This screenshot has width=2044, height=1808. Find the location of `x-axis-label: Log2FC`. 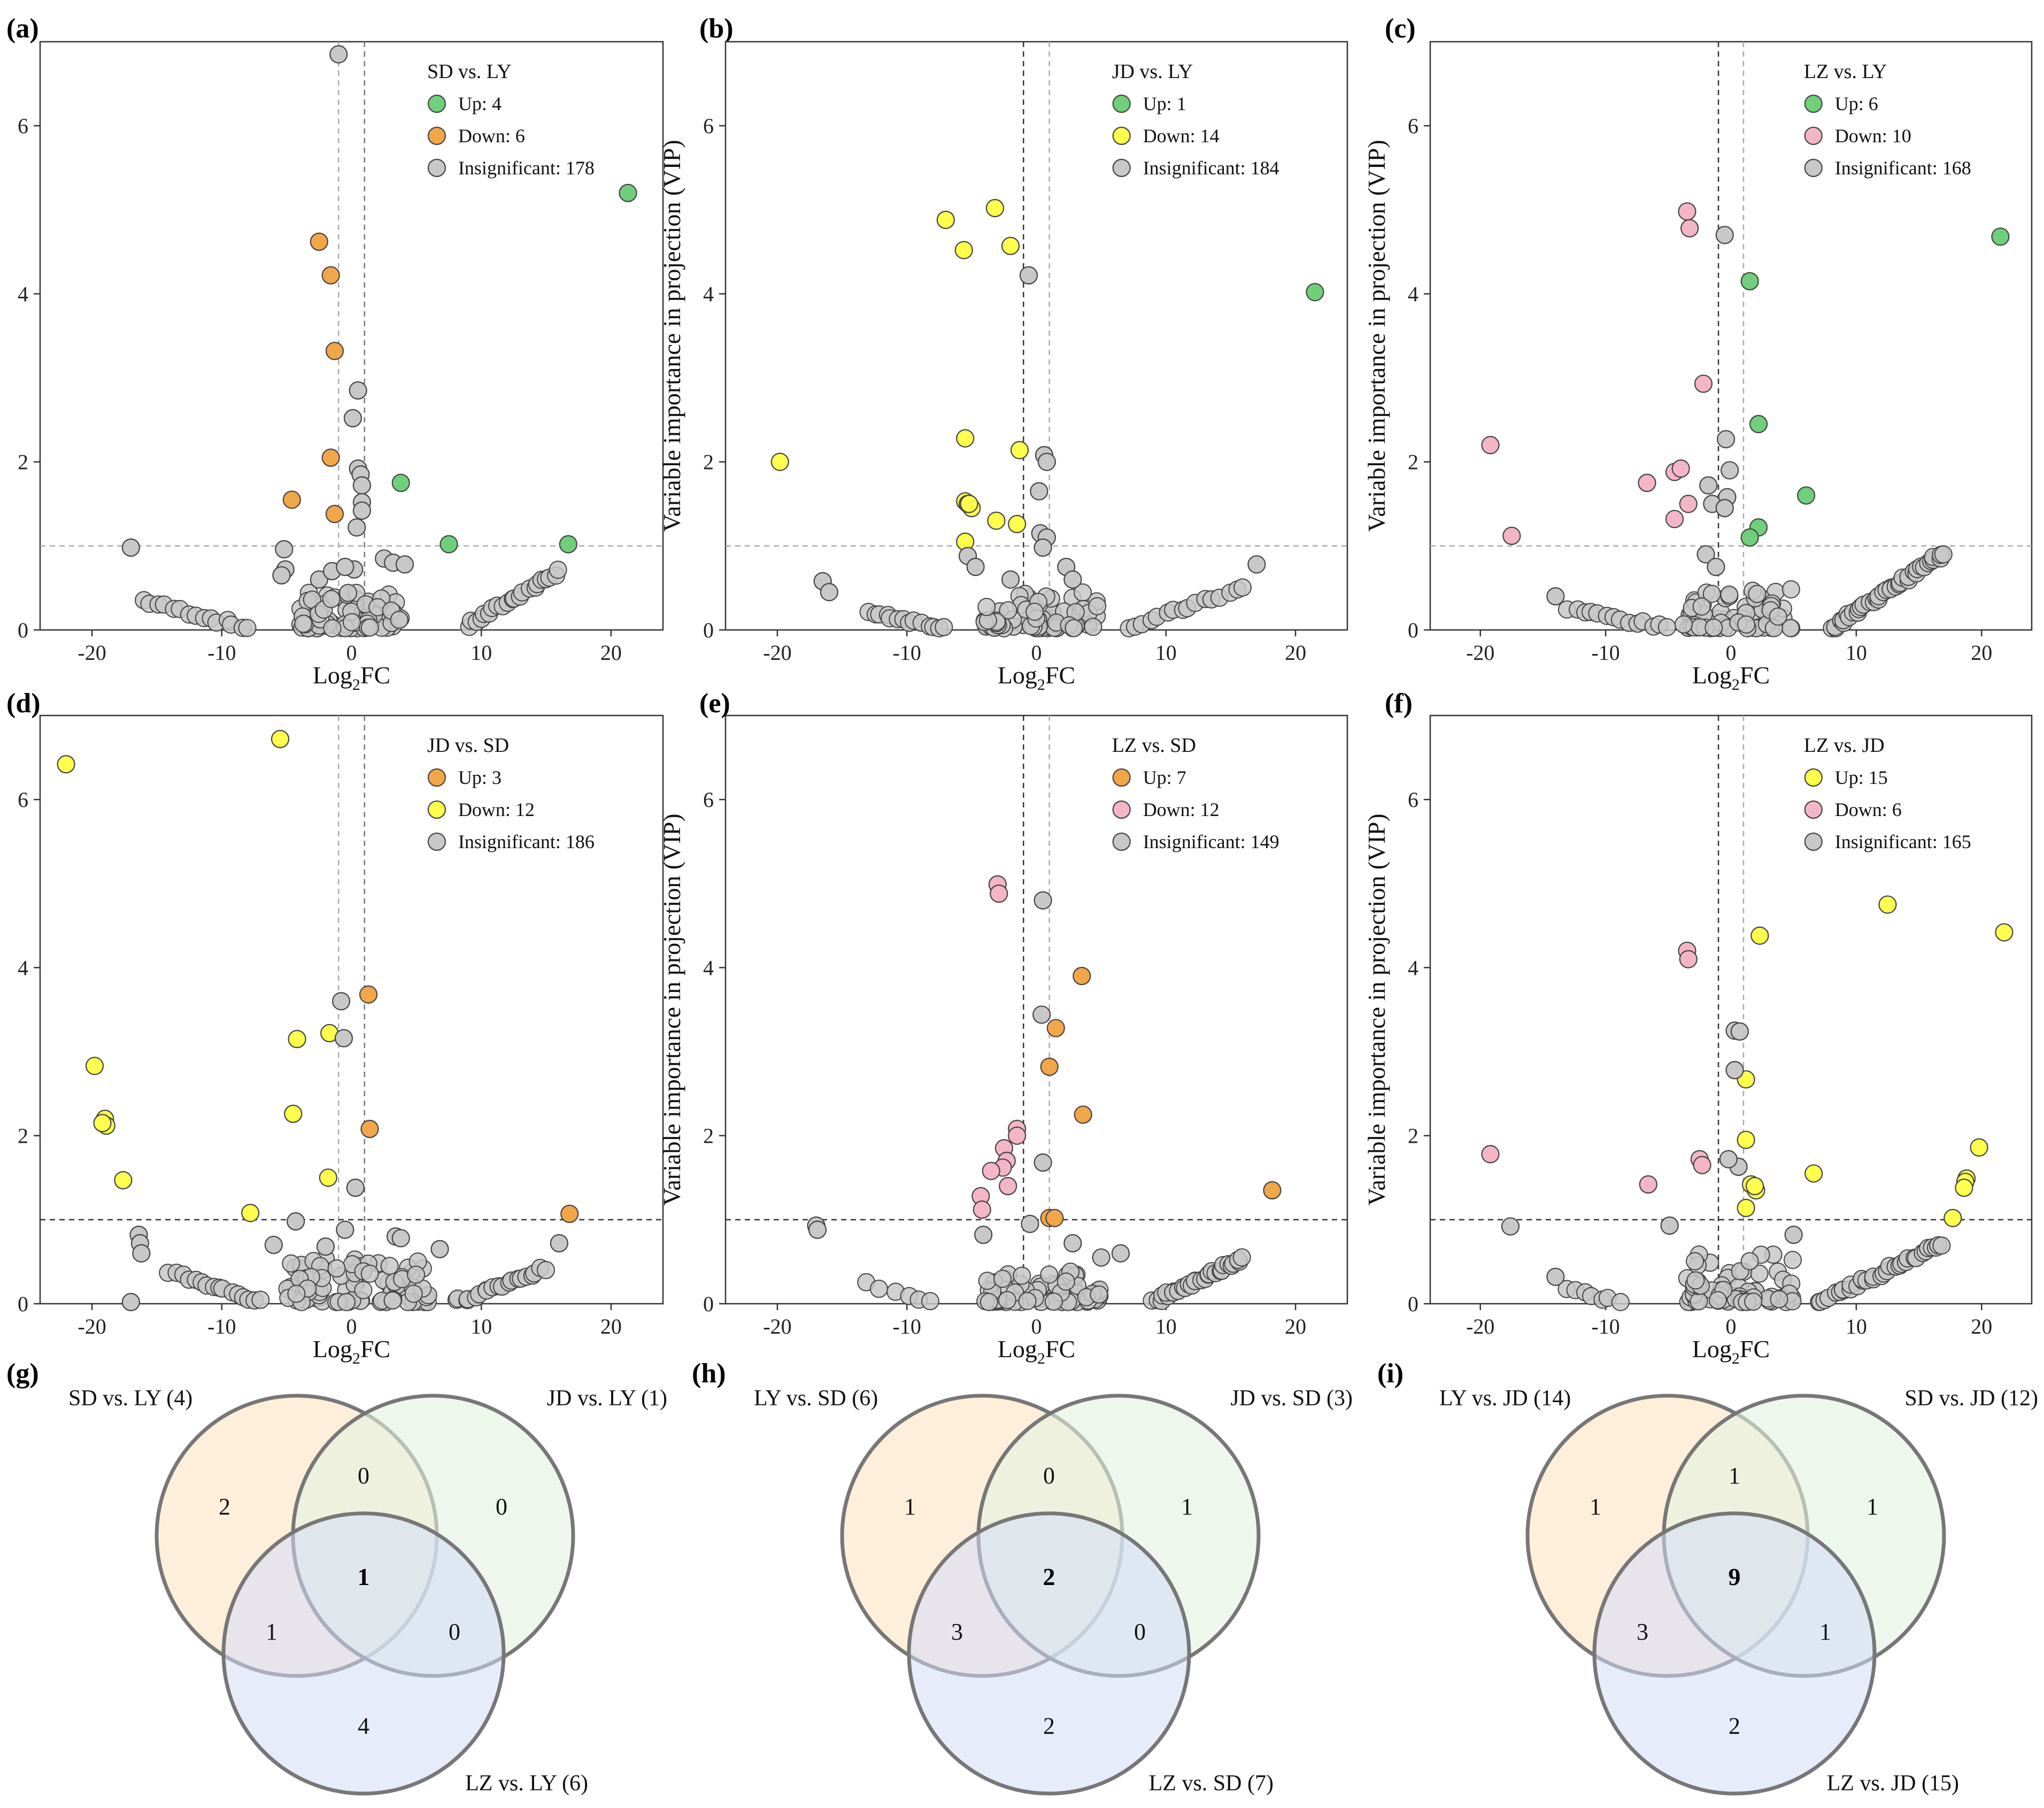

x-axis-label: Log2FC is located at coordinates (1036, 677).